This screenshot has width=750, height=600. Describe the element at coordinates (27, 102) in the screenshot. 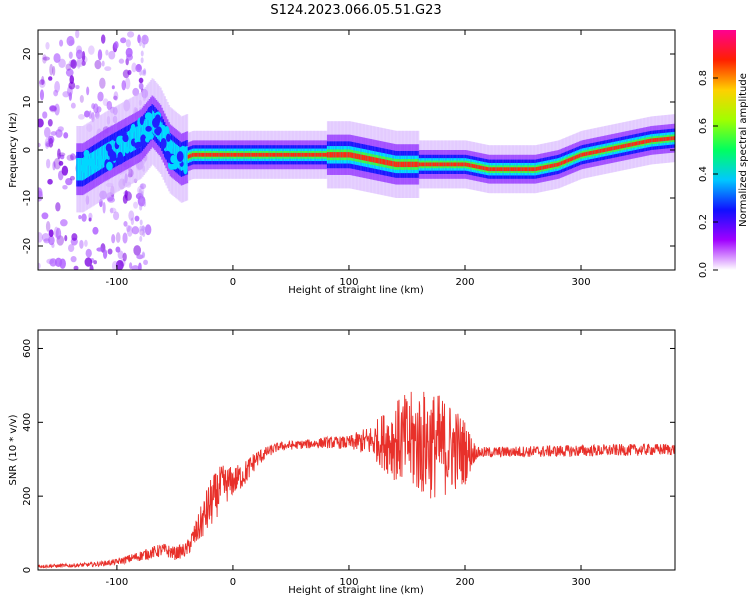

I see `y-tick-label: 10` at that location.